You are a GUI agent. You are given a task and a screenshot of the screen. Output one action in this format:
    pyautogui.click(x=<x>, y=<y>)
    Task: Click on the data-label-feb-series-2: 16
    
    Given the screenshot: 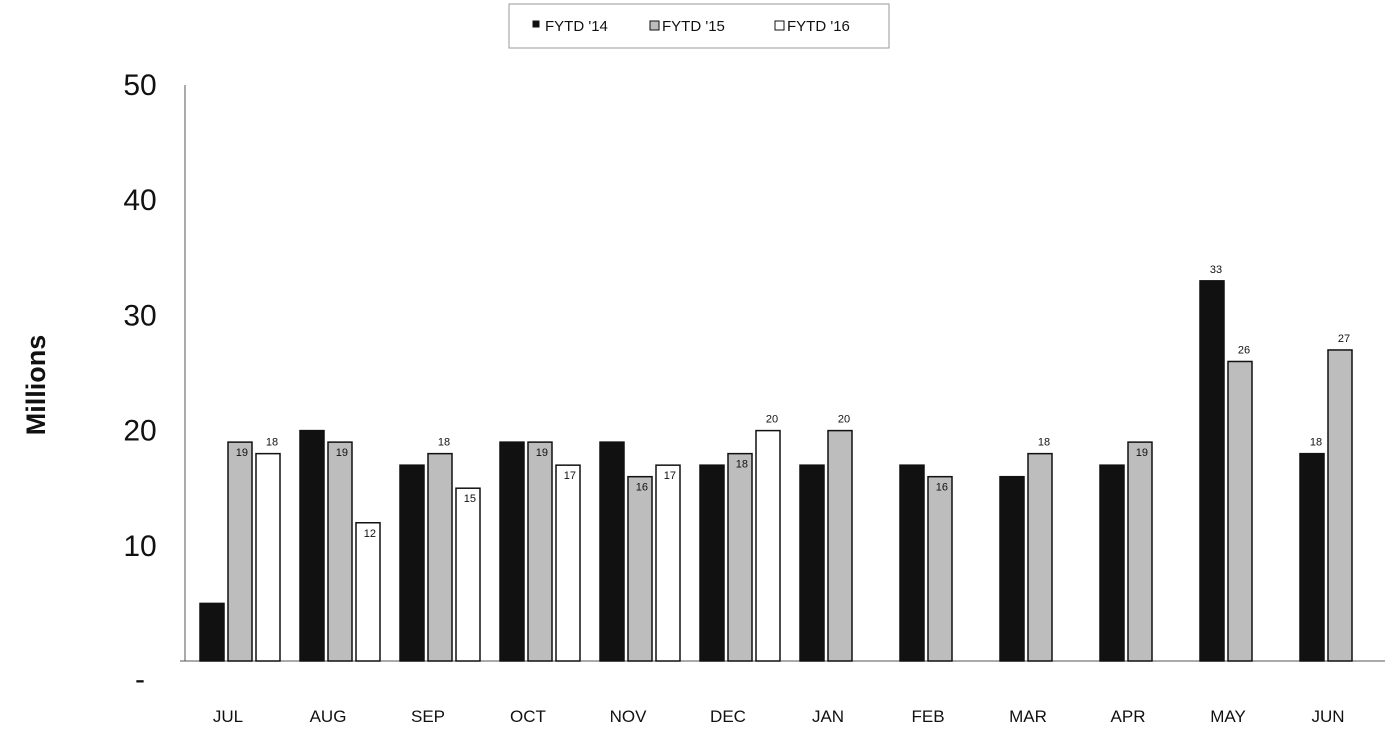 What is the action you would take?
    pyautogui.click(x=942, y=488)
    